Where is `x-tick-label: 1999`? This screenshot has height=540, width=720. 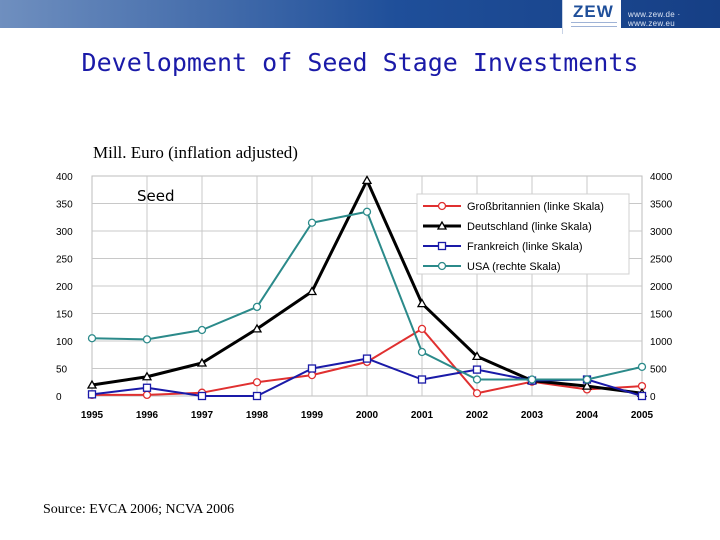 x-tick-label: 1999 is located at coordinates (312, 415).